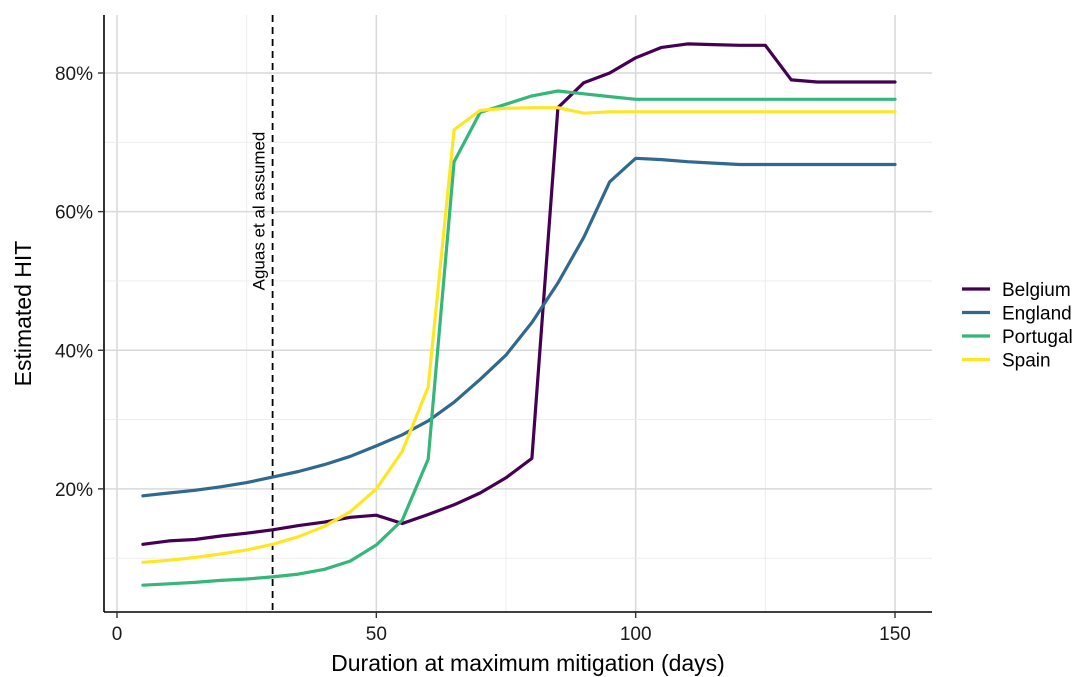 This screenshot has width=1089, height=677. I want to click on y-tick-label: 40%, so click(74, 351).